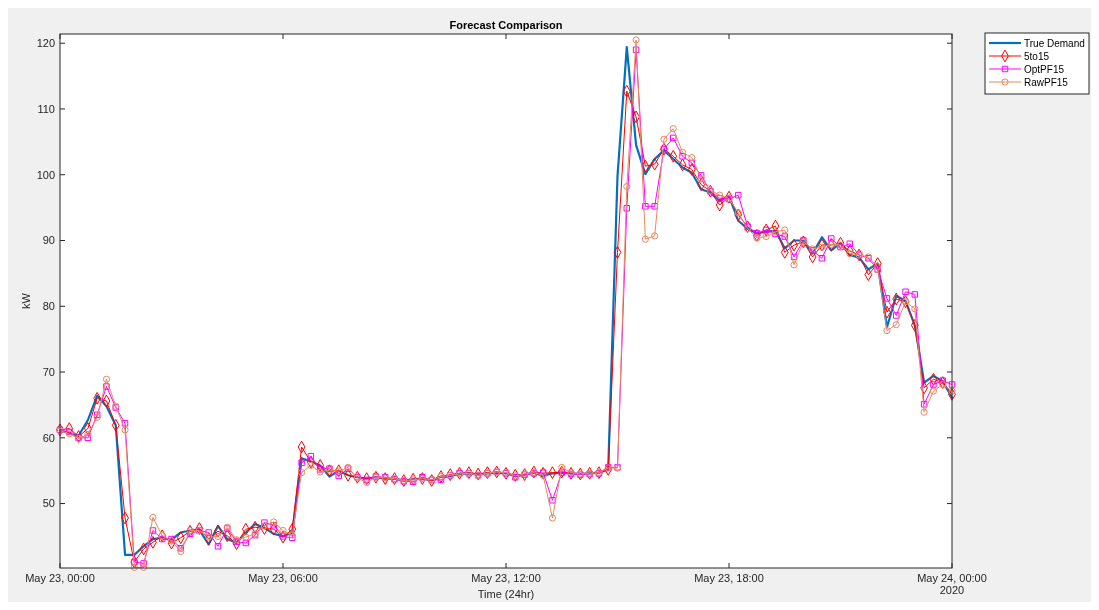  I want to click on y-tick-label: 120, so click(45, 43).